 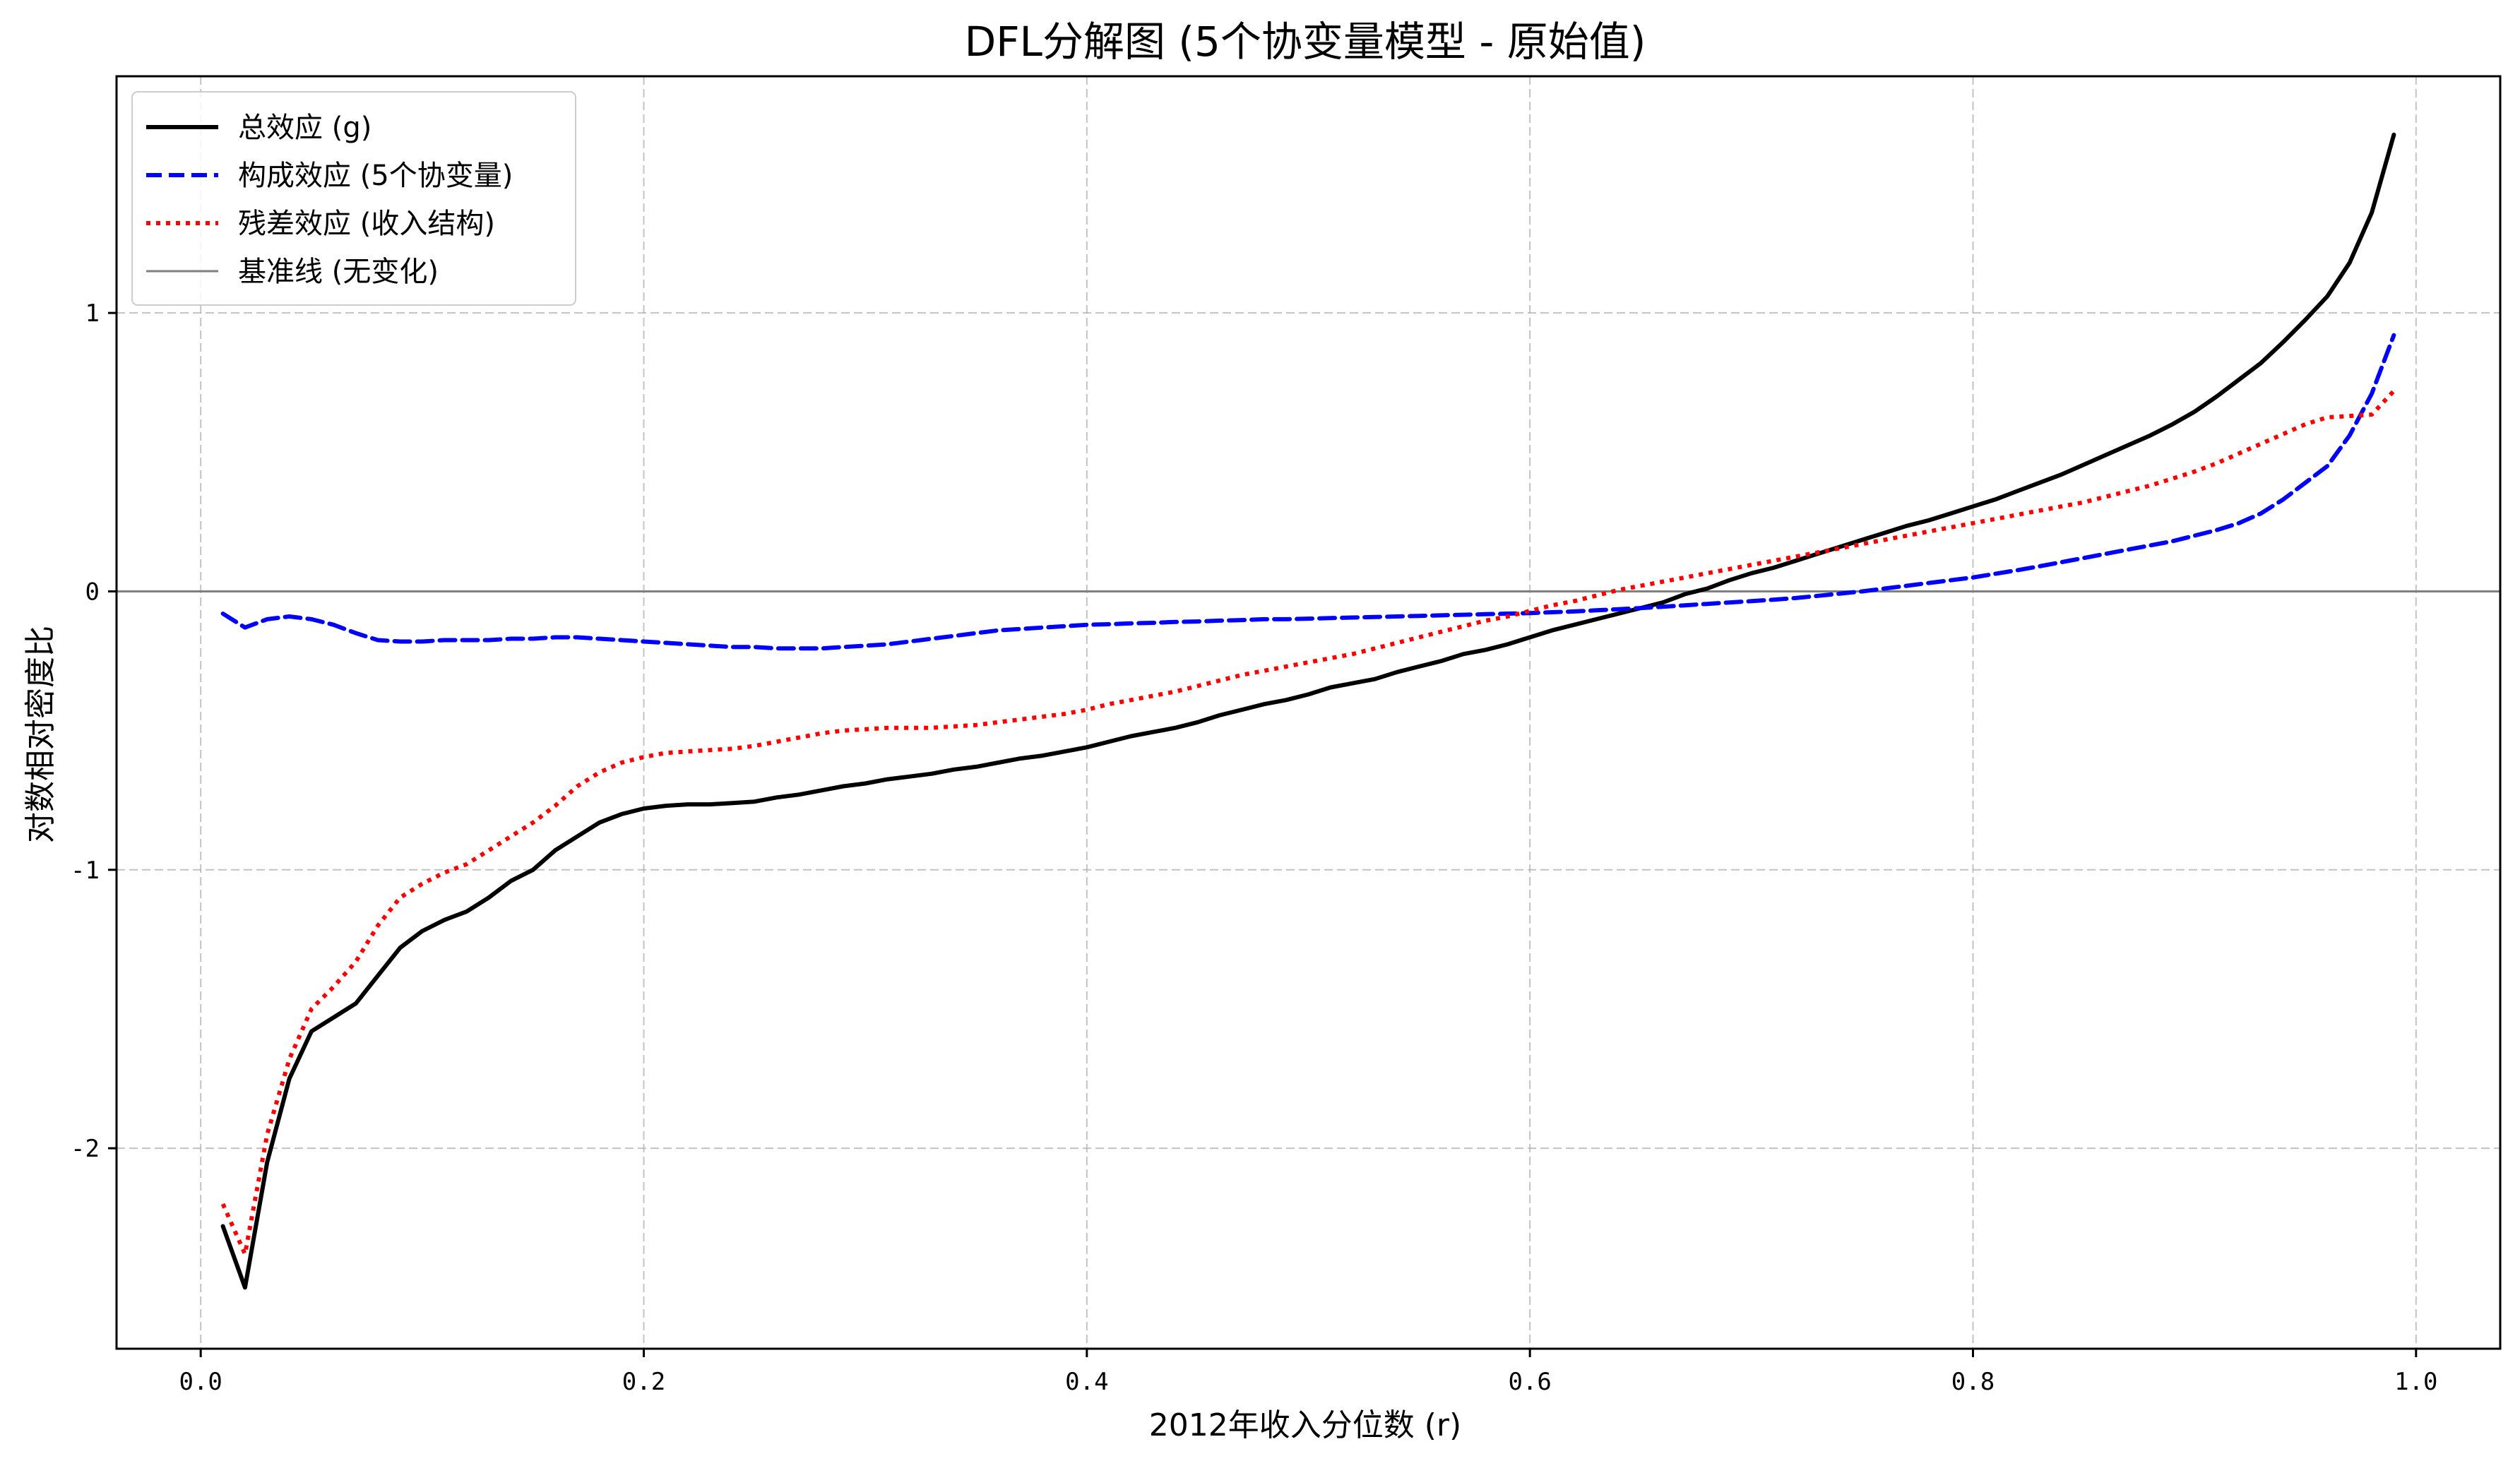 I want to click on legend-label-1: 构成效应 (5个协变量), so click(x=376, y=176).